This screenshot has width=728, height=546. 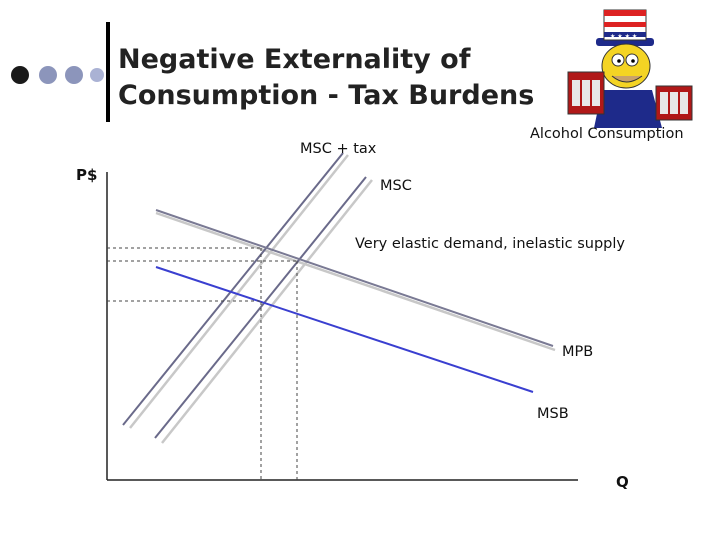 What do you see at coordinates (344, 329) in the screenshot?
I see `msb-curve` at bounding box center [344, 329].